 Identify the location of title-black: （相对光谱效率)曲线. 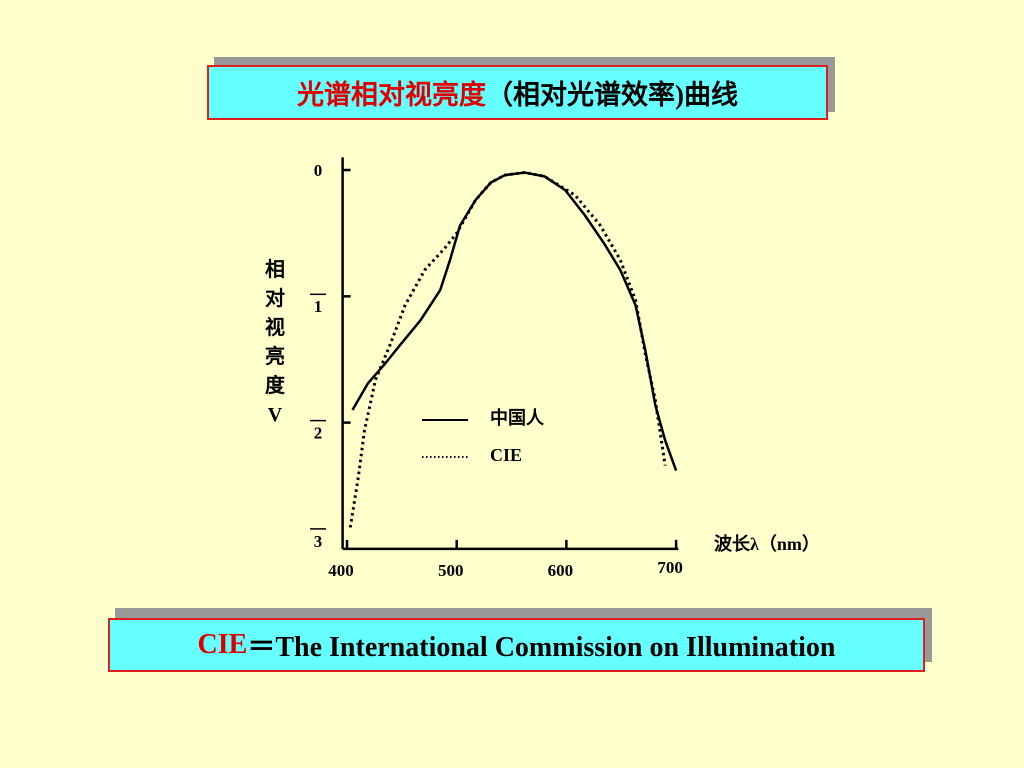
(612, 95).